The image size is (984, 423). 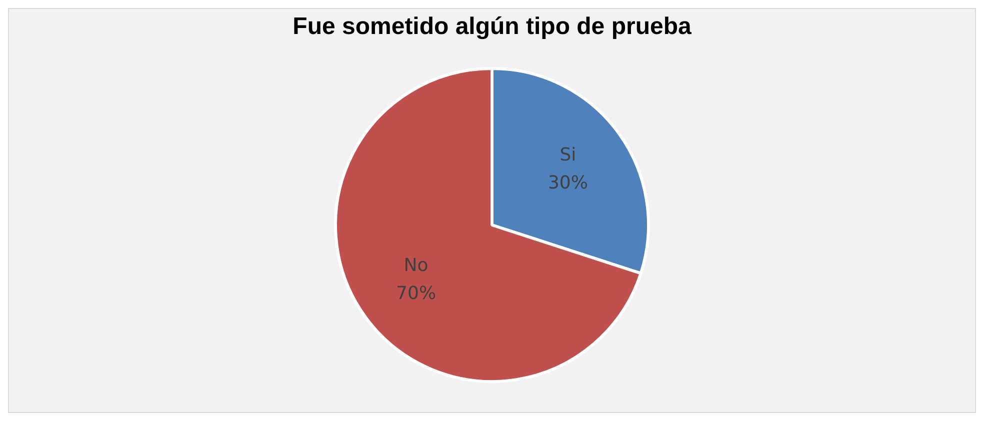 What do you see at coordinates (568, 155) in the screenshot?
I see `slice-label: Si` at bounding box center [568, 155].